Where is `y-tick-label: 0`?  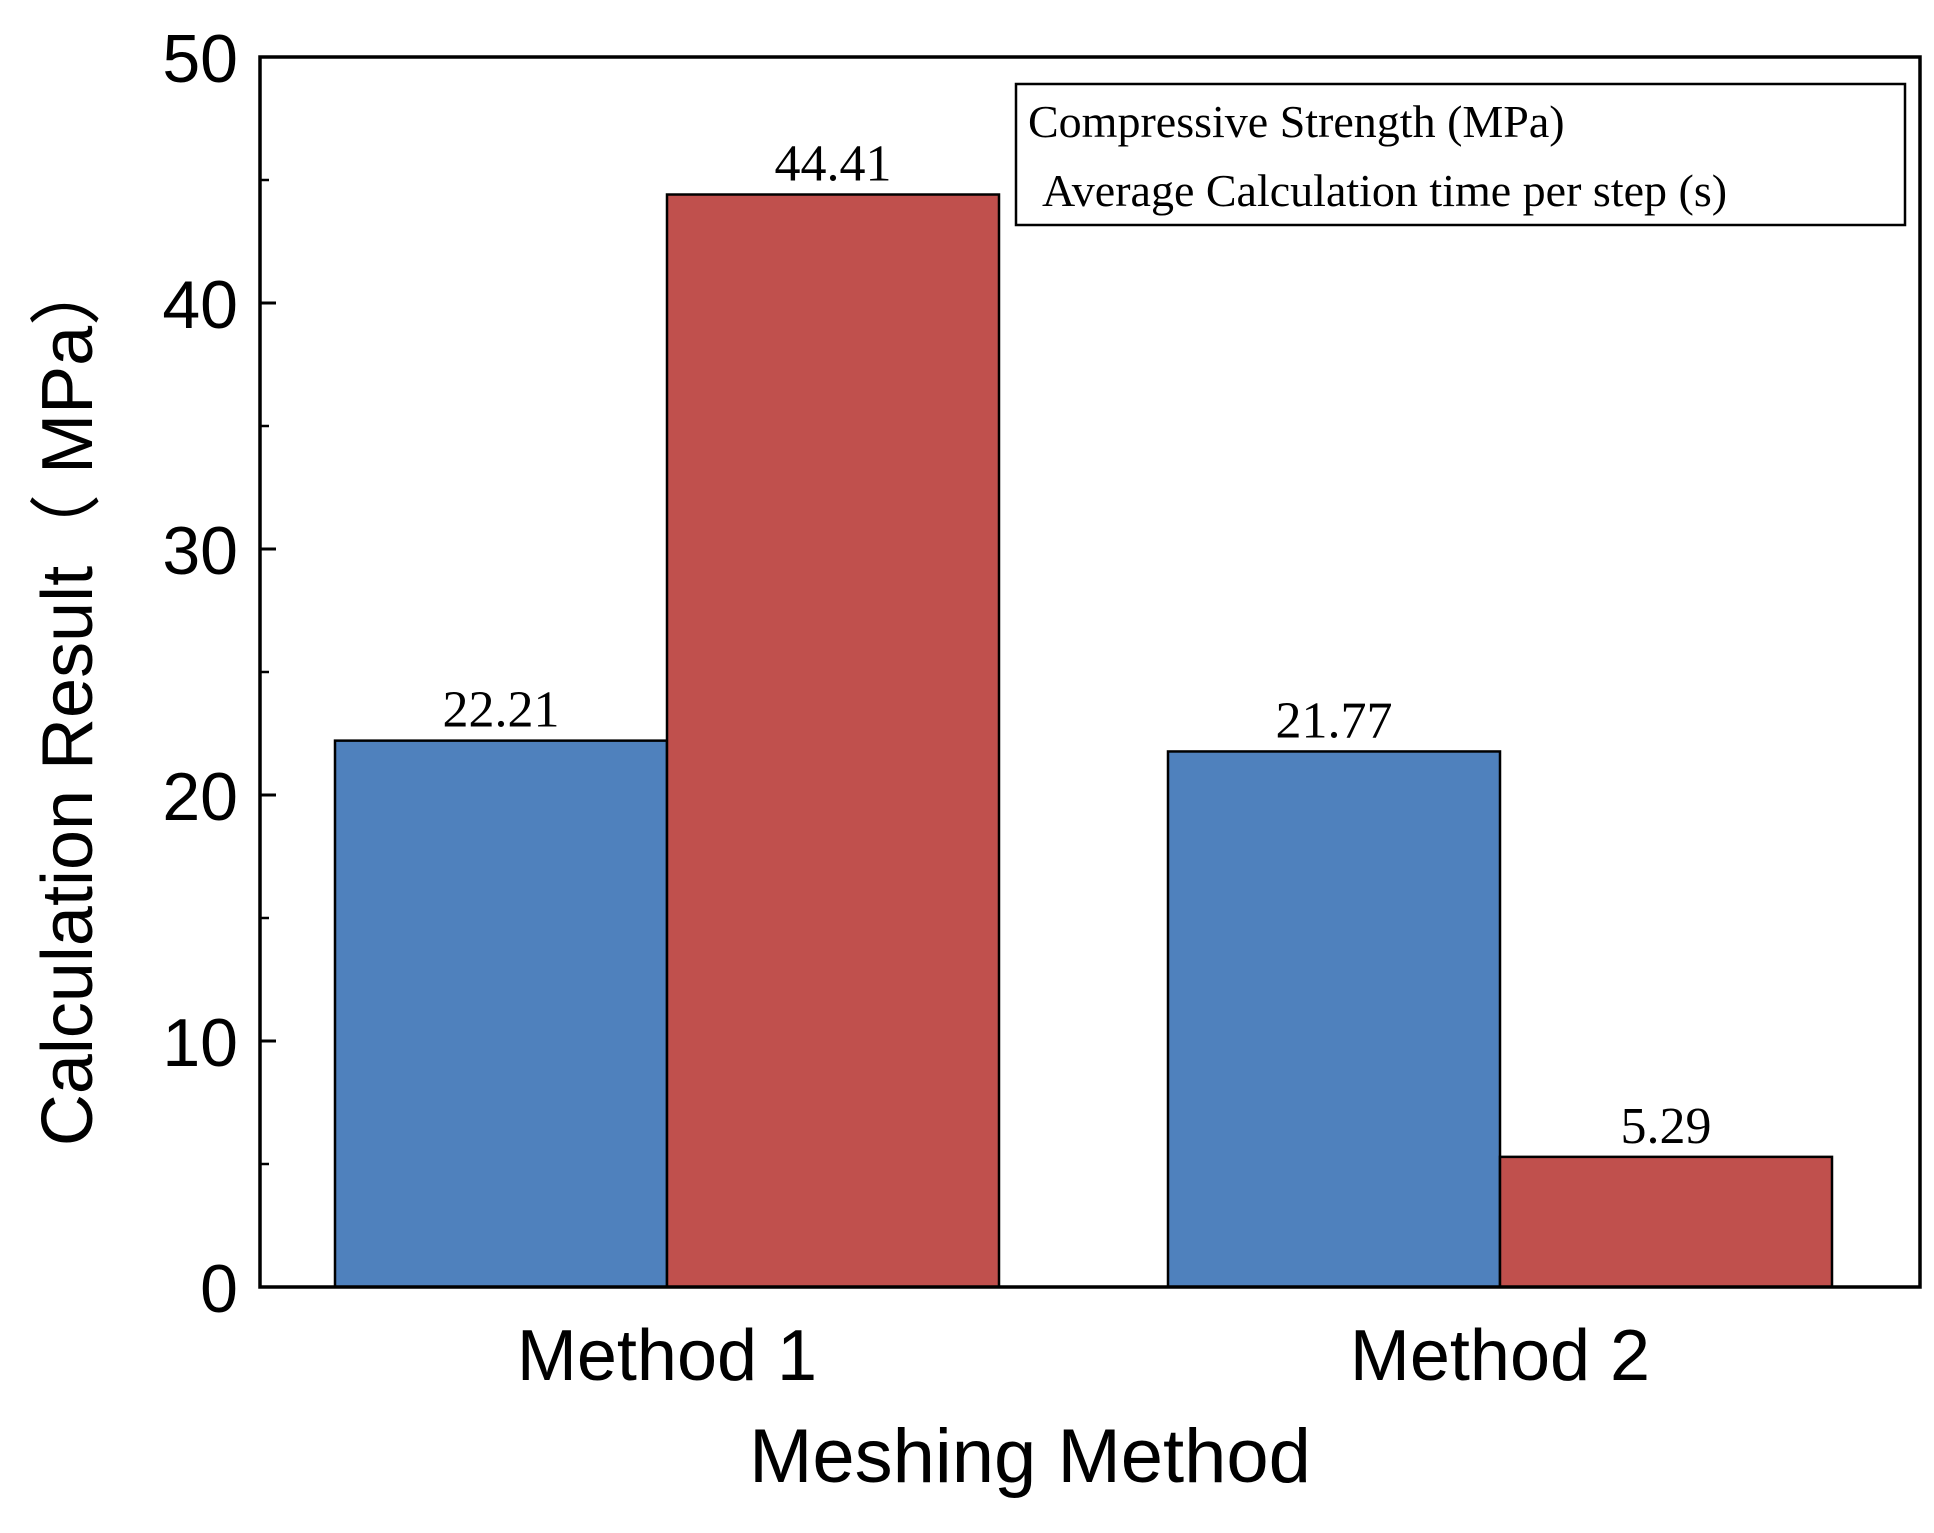
y-tick-label: 0 is located at coordinates (219, 1289).